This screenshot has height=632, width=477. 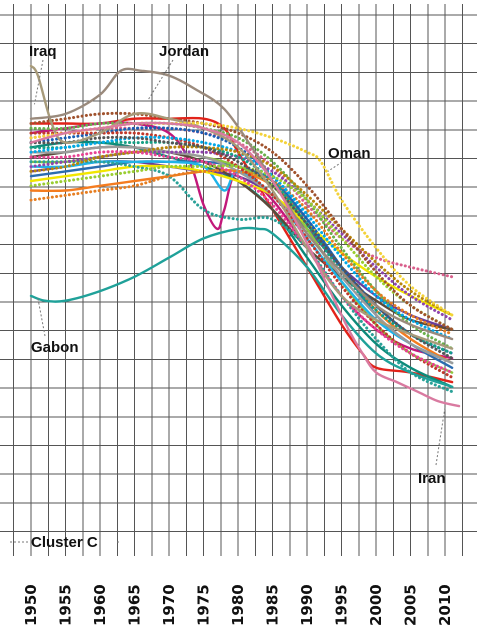 I want to click on x-tick-label-1975: 1975, so click(x=204, y=605).